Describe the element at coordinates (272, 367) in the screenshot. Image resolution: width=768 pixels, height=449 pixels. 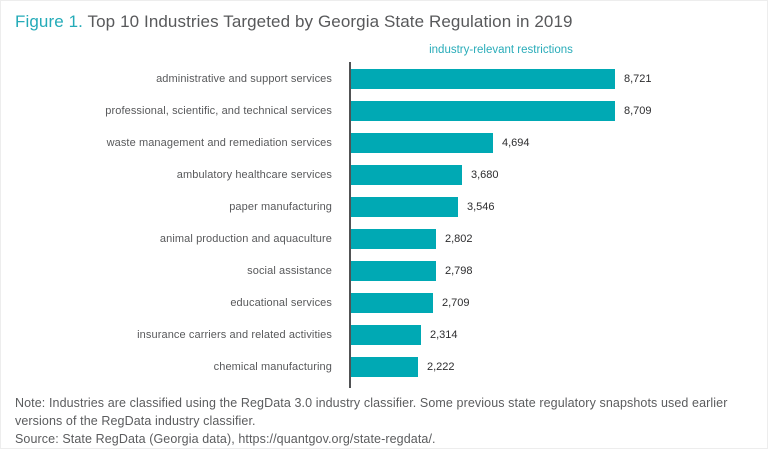
I see `category-label: chemical manufacturing` at that location.